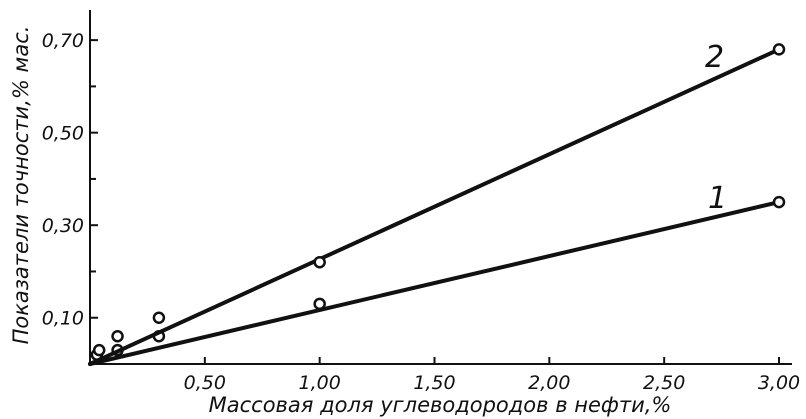  What do you see at coordinates (779, 383) in the screenshot?
I see `x-tick-label: 3,00` at bounding box center [779, 383].